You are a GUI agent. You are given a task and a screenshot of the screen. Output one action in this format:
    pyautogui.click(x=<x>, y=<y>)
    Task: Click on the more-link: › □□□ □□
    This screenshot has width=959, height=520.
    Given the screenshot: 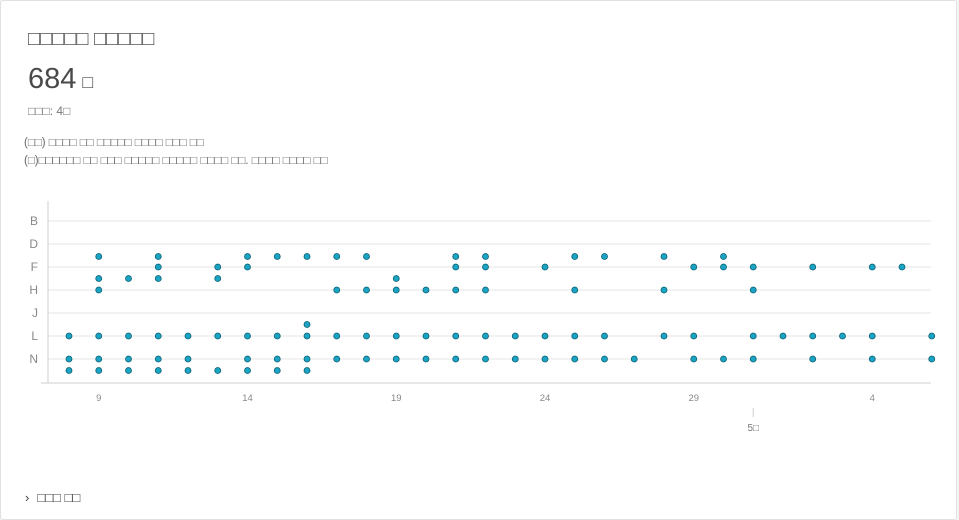 What is the action you would take?
    pyautogui.click(x=52, y=497)
    